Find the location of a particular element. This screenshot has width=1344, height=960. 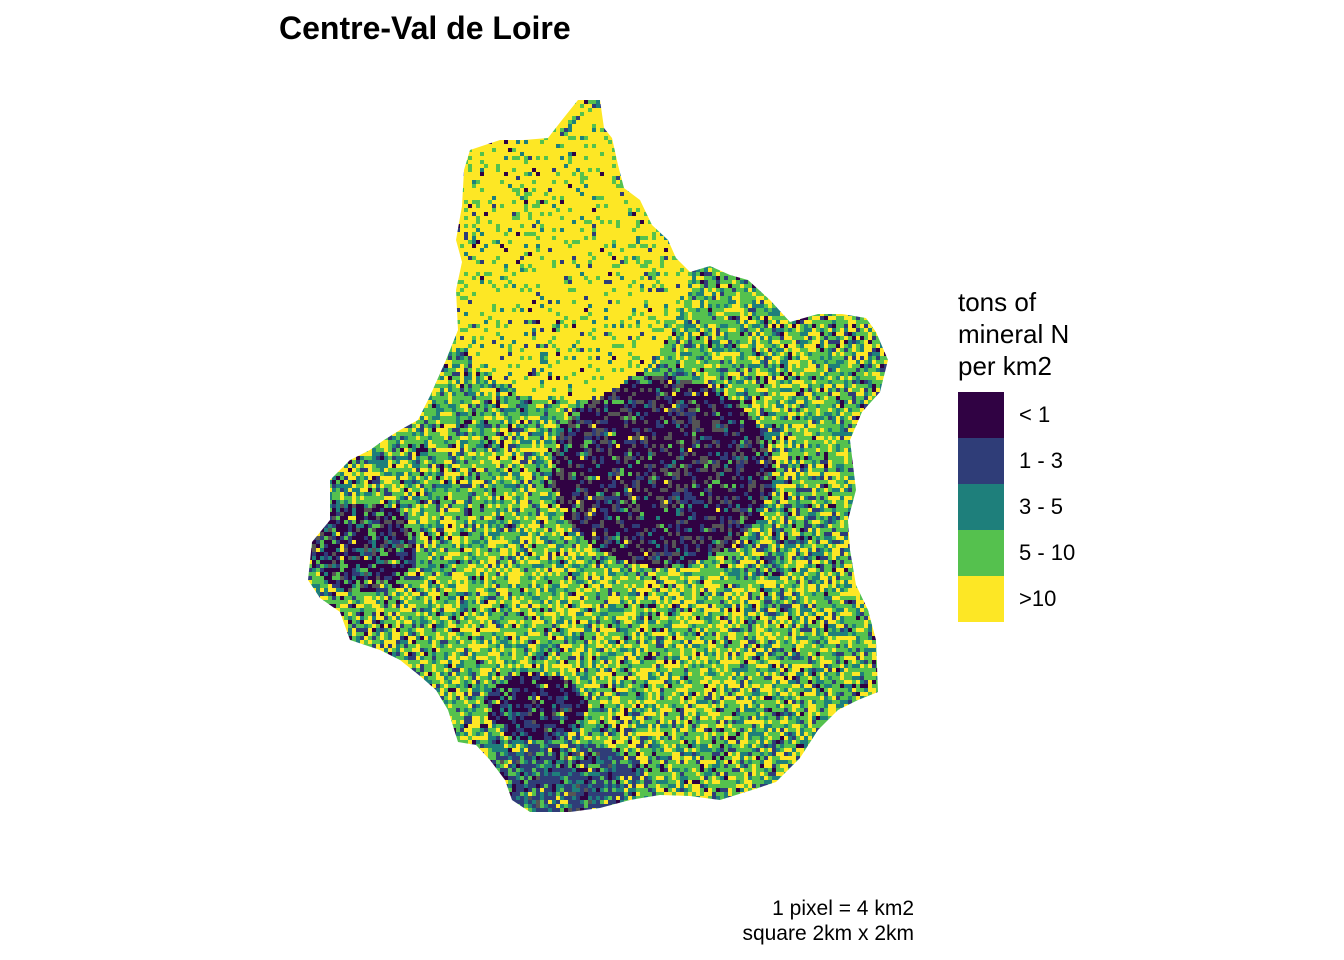

legend-label: 5 - 10 is located at coordinates (1047, 553).